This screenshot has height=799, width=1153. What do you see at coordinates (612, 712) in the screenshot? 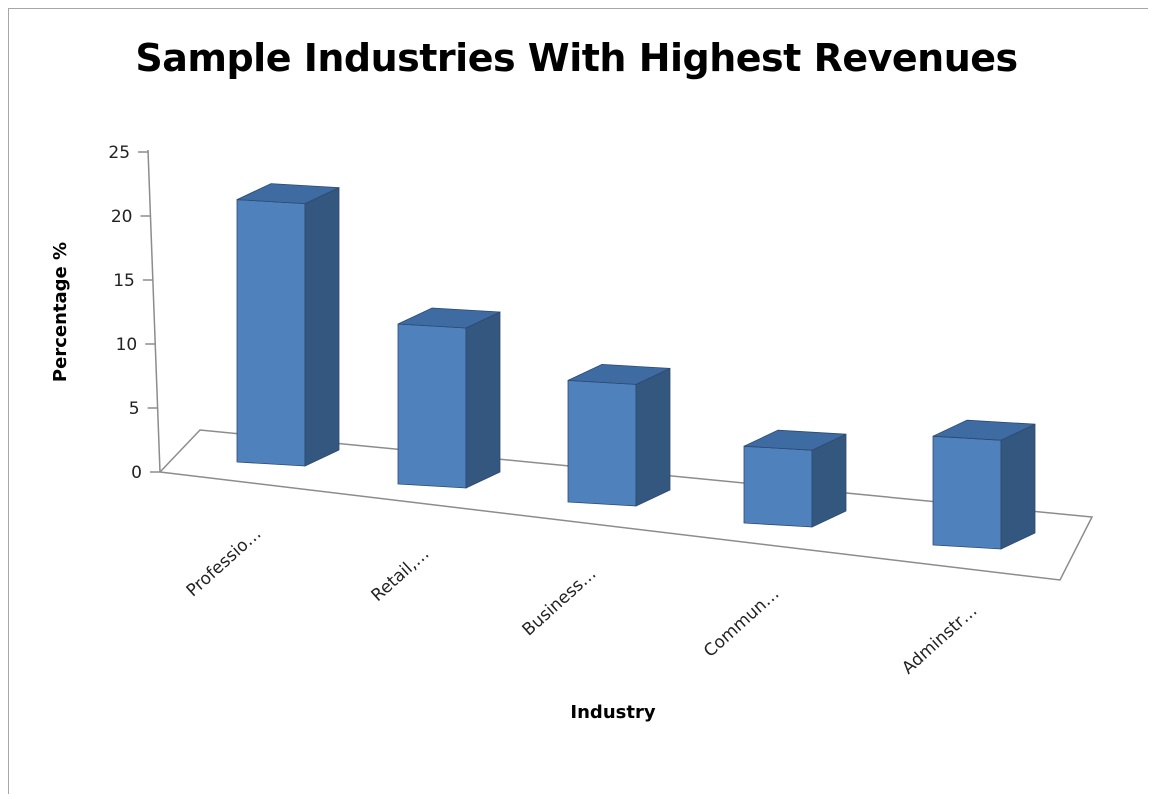
I see `x-axis-title: Industry` at bounding box center [612, 712].